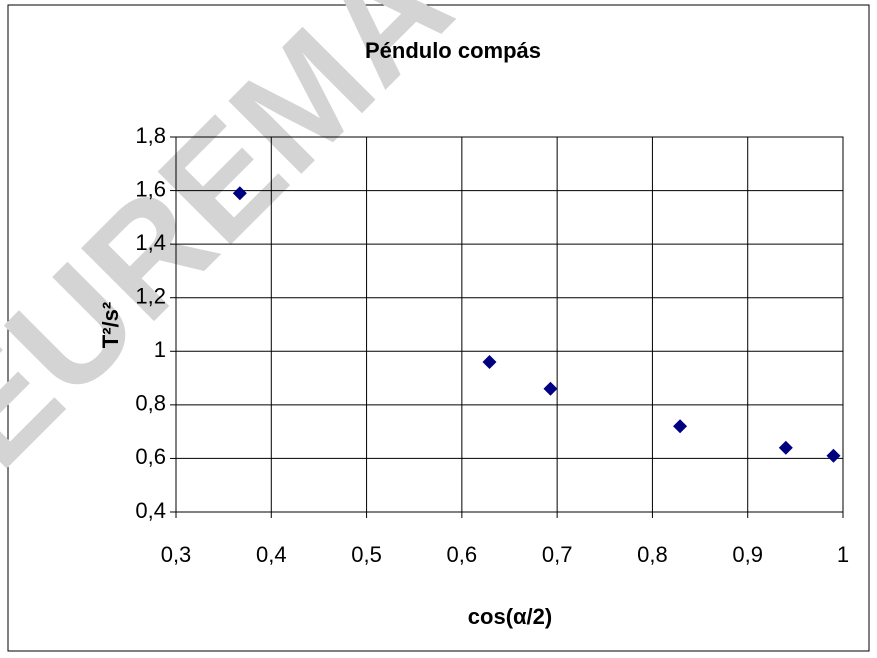 Image resolution: width=877 pixels, height=658 pixels. What do you see at coordinates (150, 296) in the screenshot?
I see `y-tick-label: 1,2` at bounding box center [150, 296].